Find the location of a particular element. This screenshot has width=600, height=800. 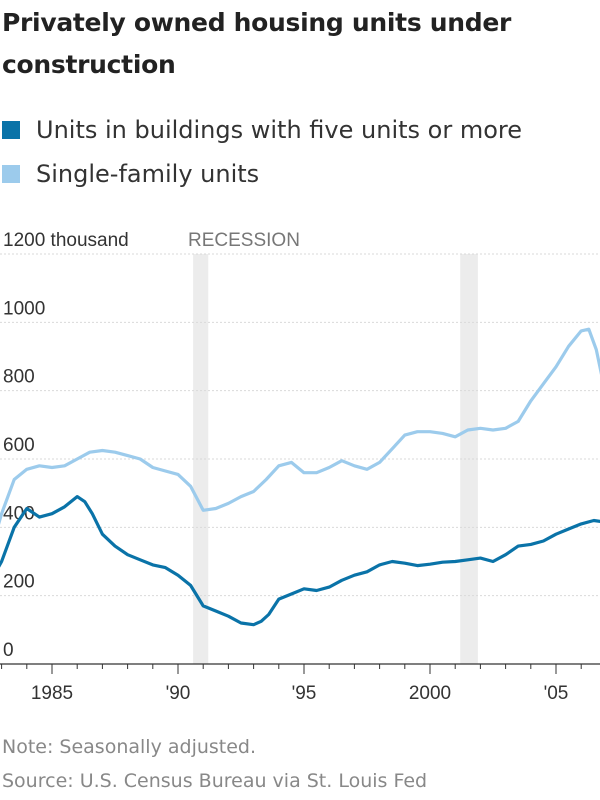

x-tick-label-1985: 1985 is located at coordinates (52, 691).